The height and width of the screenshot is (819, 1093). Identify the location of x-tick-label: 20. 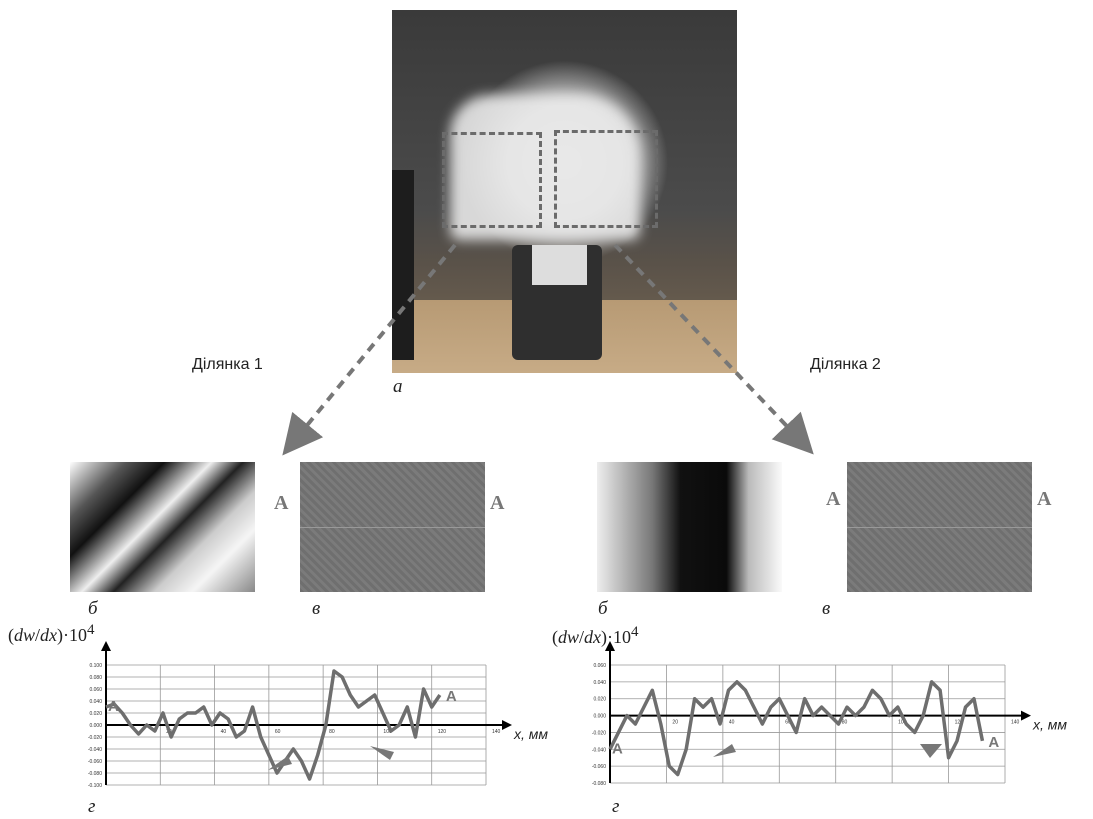
(675, 723).